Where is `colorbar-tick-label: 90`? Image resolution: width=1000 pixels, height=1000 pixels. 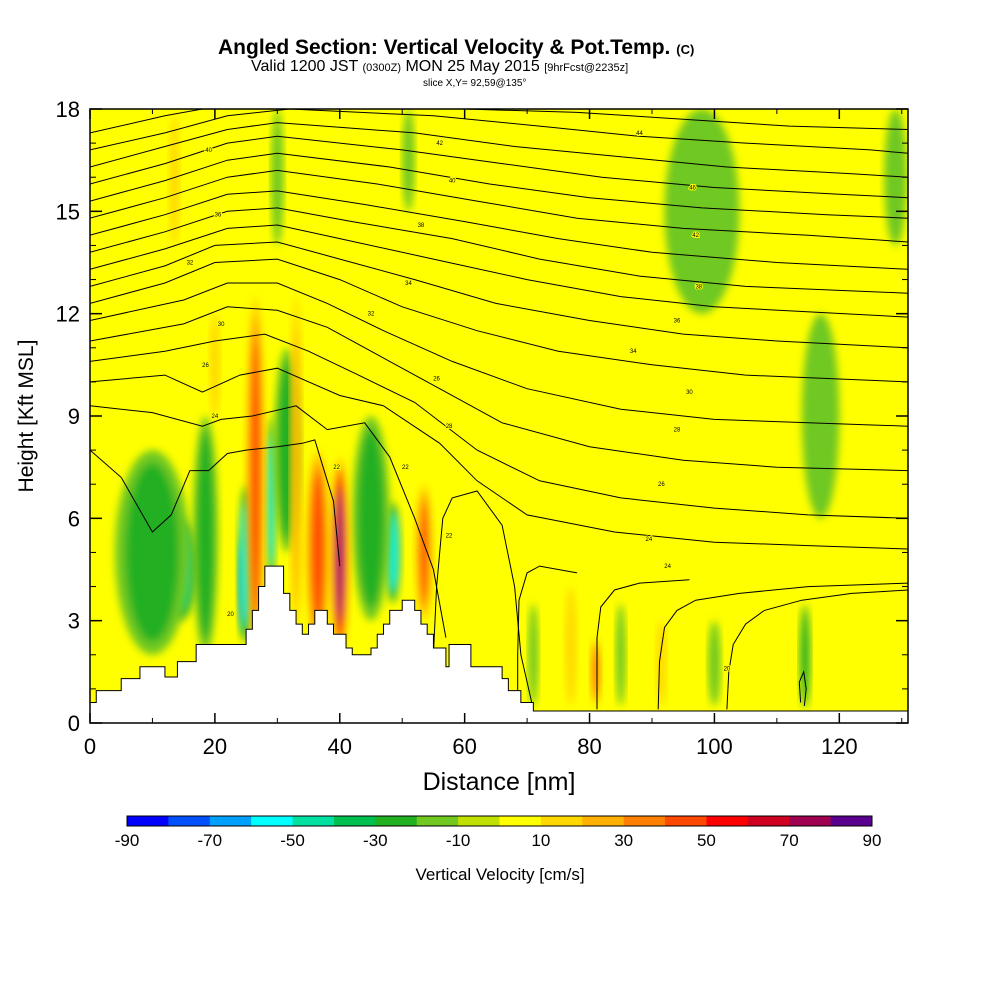 colorbar-tick-label: 90 is located at coordinates (872, 840).